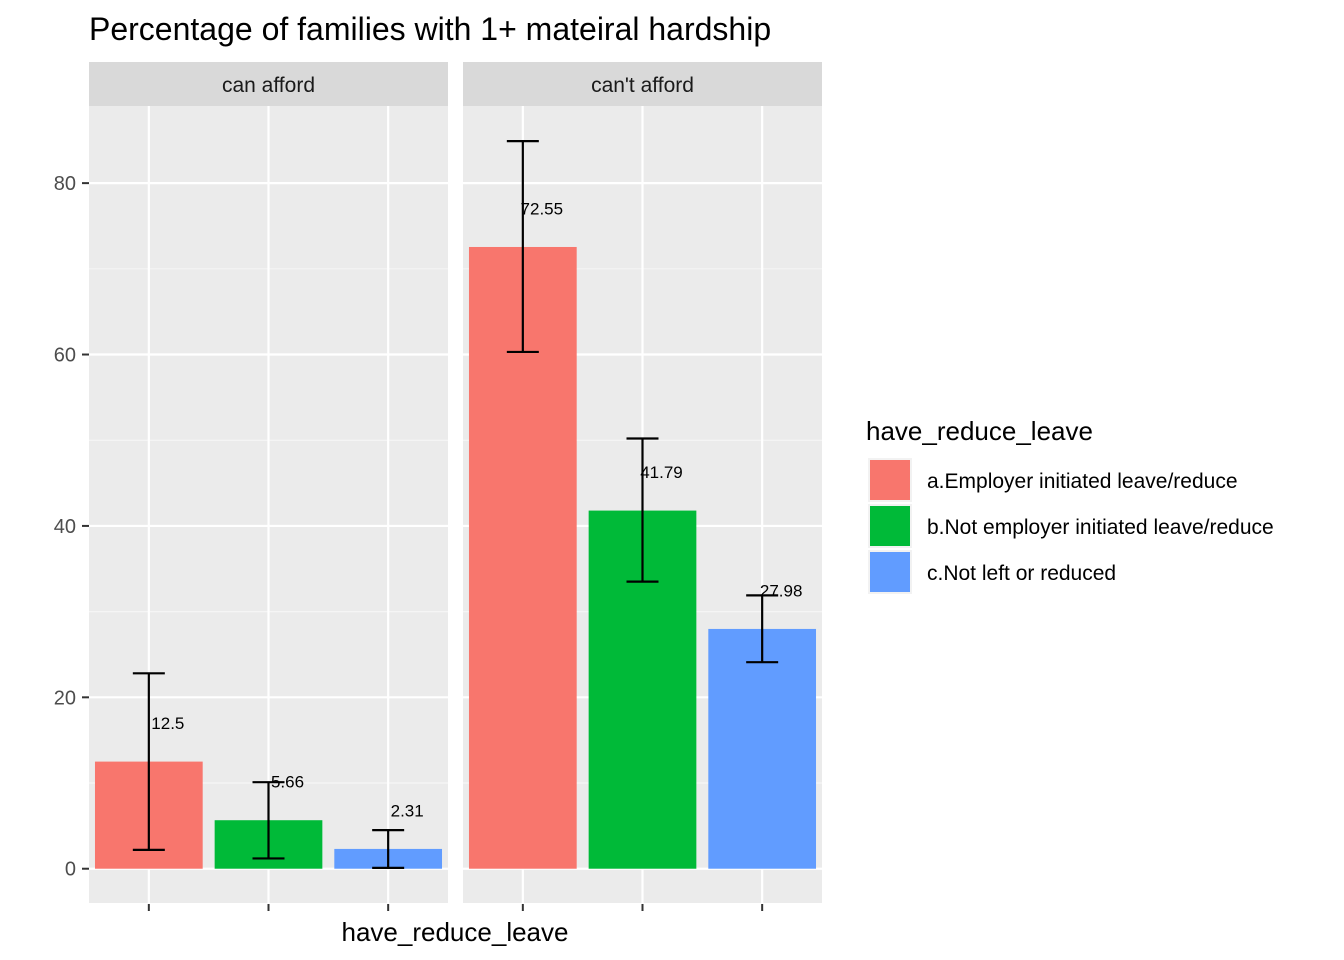 This screenshot has width=1344, height=960. What do you see at coordinates (762, 748) in the screenshot?
I see `bar` at bounding box center [762, 748].